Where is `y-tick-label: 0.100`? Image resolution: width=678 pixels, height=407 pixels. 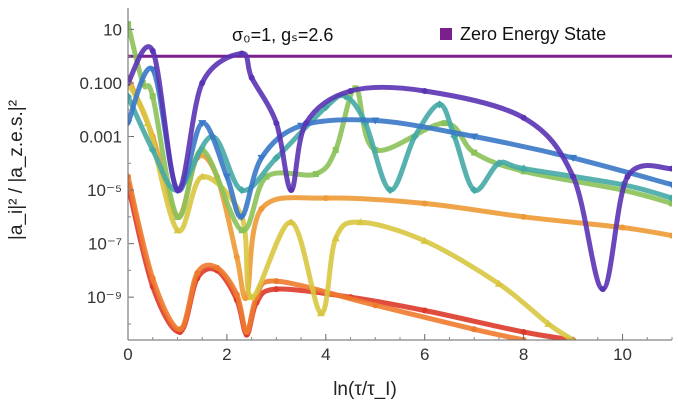
y-tick-label: 0.100 is located at coordinates (100, 83).